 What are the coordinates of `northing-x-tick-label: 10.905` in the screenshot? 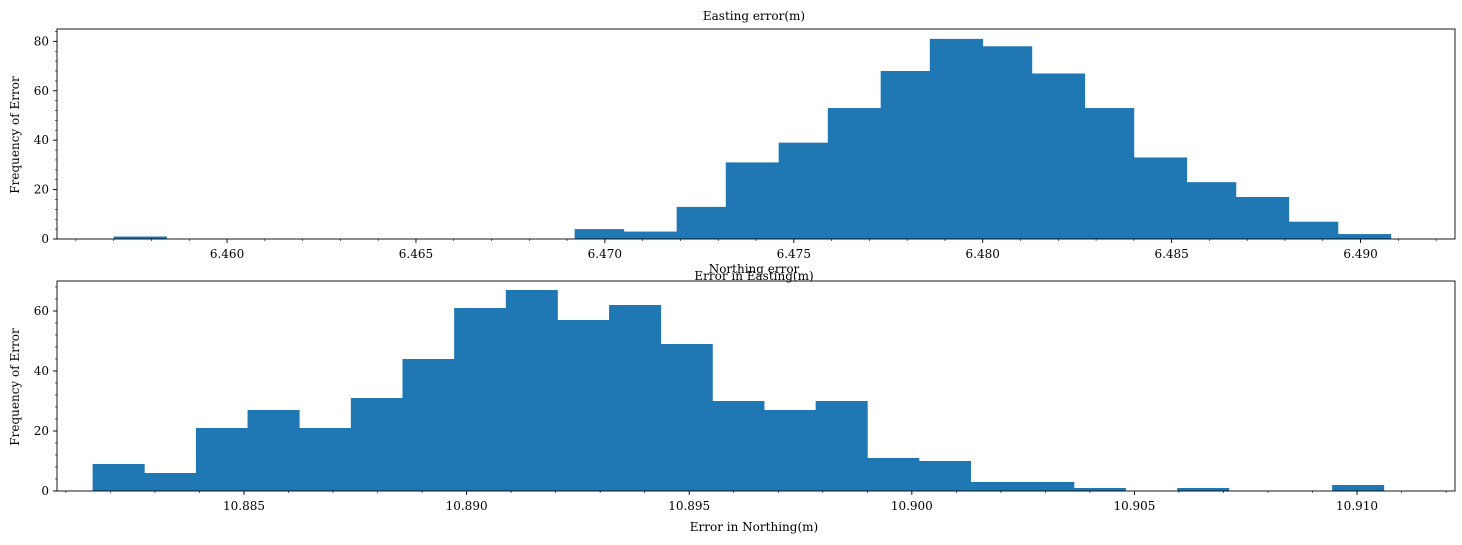 It's located at (1134, 506).